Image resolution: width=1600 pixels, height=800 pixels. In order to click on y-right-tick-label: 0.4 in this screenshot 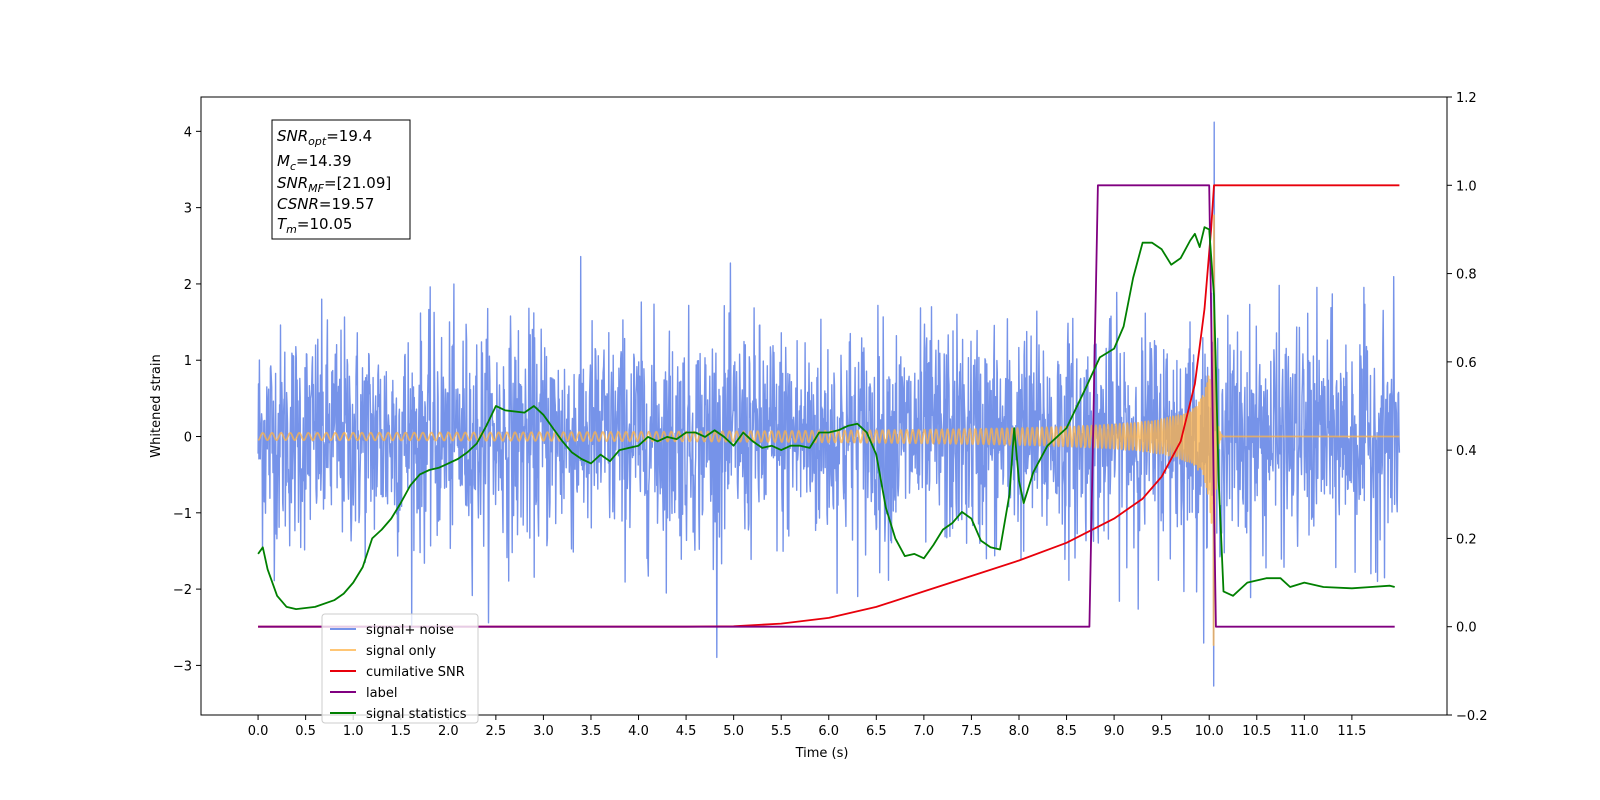, I will do `click(1466, 451)`.